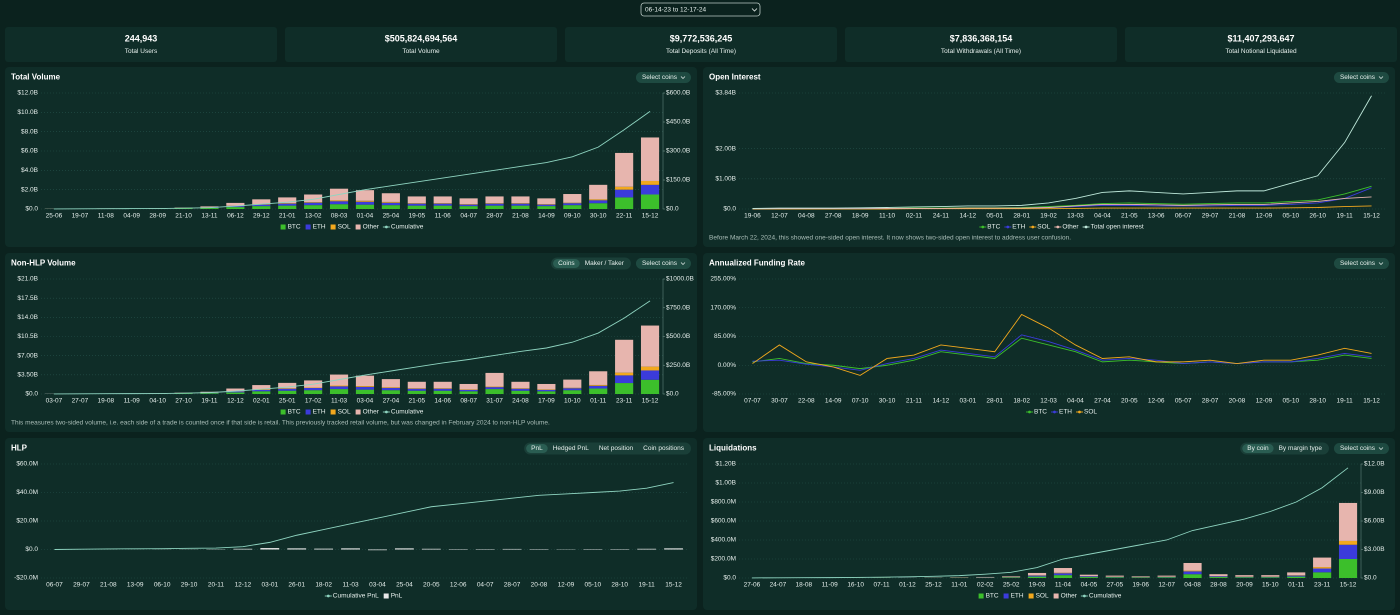 The image size is (1400, 615). I want to click on x-tick-label: 04-07, so click(485, 585).